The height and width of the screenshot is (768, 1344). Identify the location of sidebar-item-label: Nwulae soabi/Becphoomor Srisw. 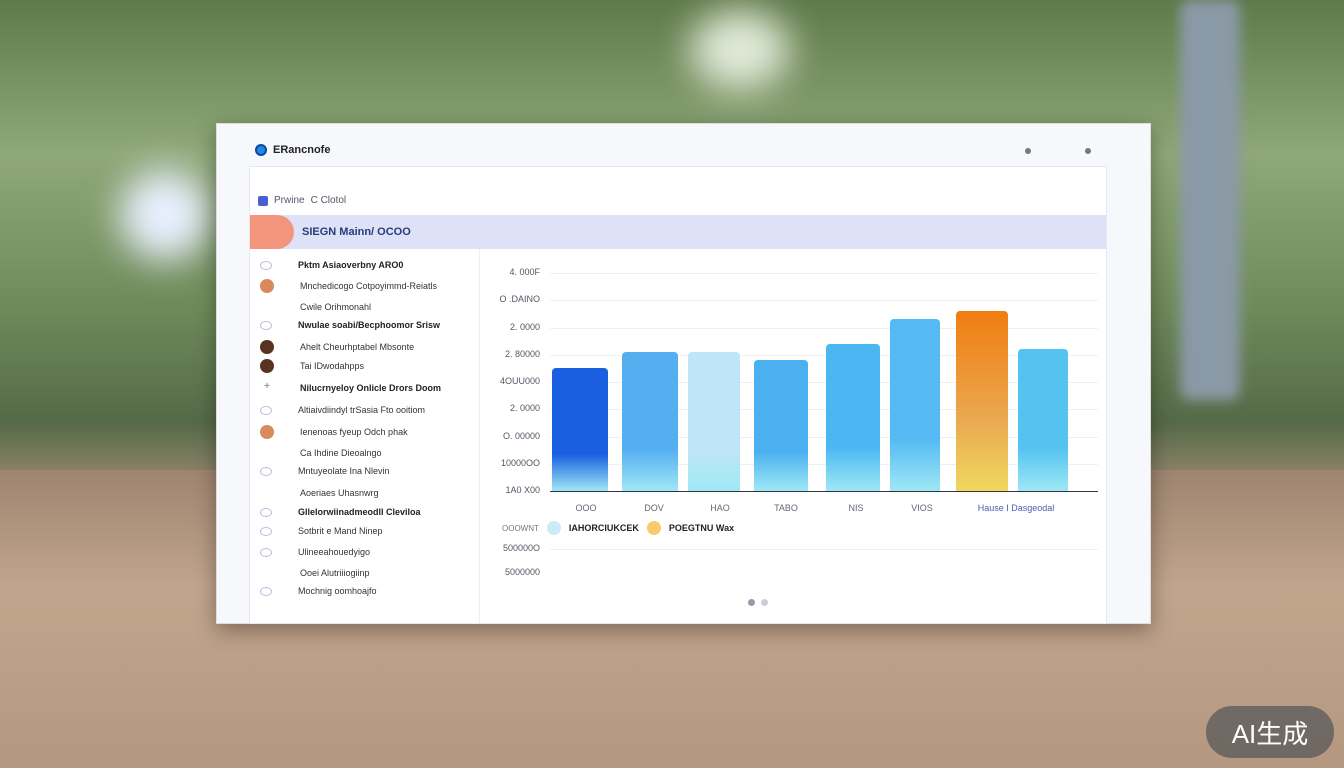
(369, 325).